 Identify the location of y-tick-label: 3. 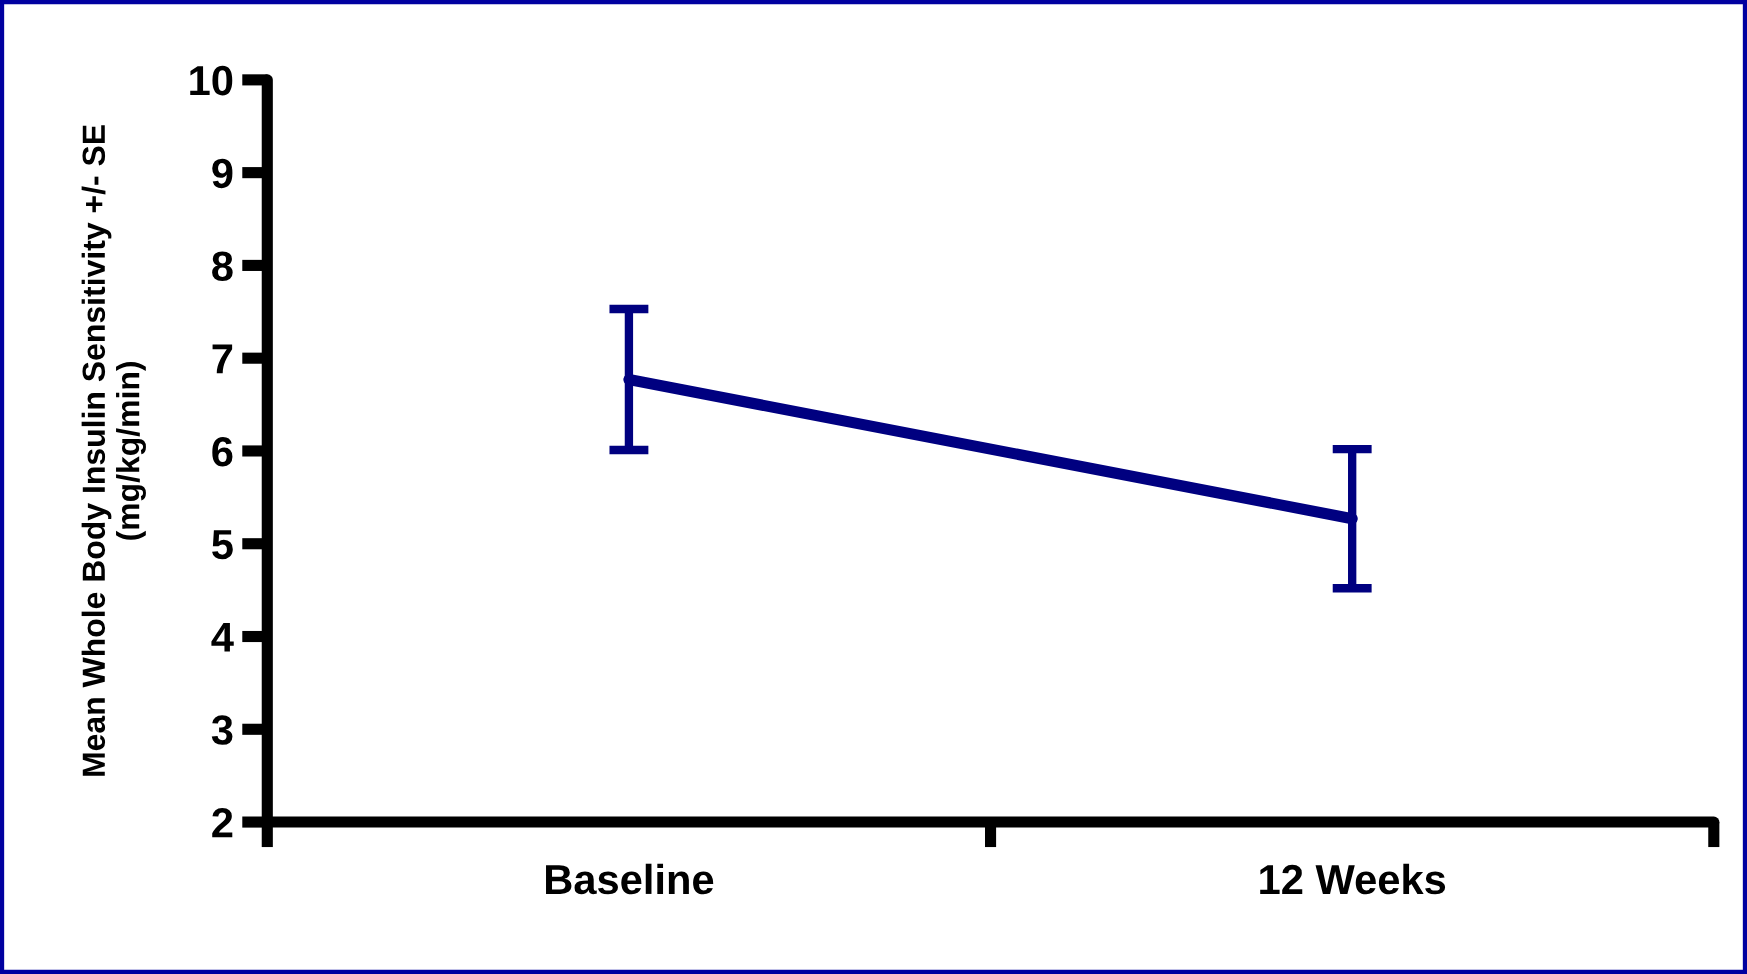
(222, 730).